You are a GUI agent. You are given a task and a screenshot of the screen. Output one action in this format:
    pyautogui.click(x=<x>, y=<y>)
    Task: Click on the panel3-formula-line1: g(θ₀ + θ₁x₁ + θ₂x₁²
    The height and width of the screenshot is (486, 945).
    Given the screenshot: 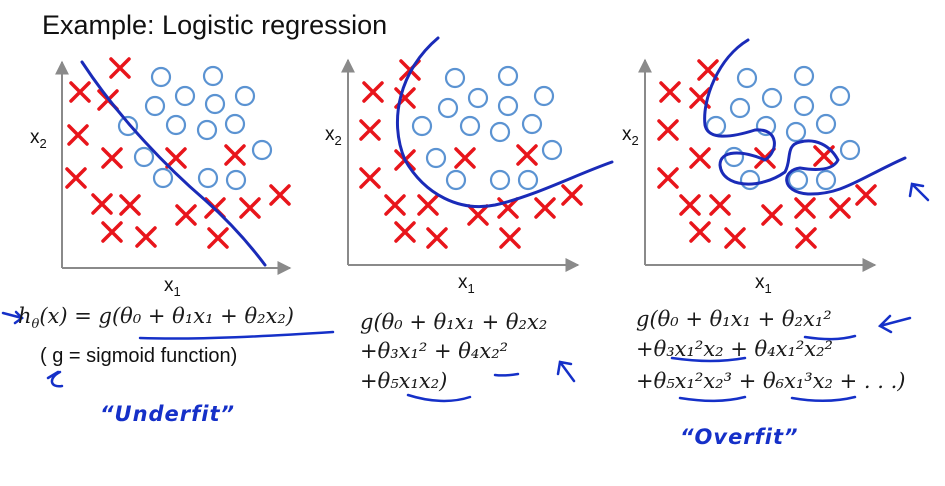 What is the action you would take?
    pyautogui.click(x=734, y=319)
    